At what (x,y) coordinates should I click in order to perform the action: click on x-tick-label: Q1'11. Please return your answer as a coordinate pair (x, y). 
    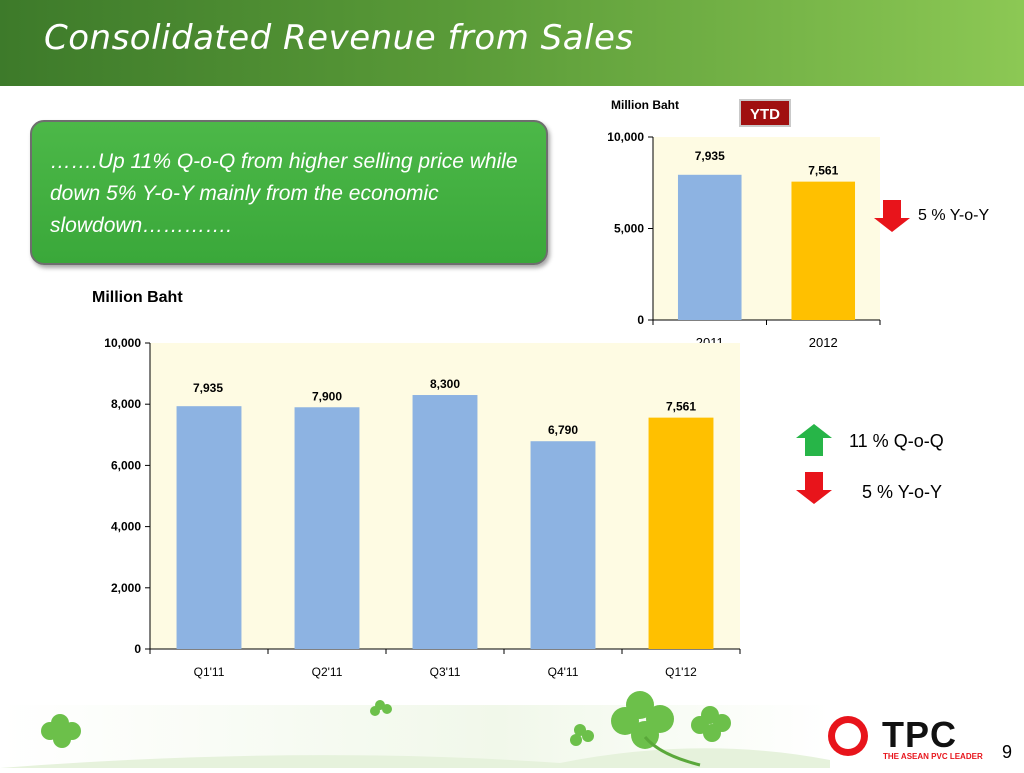
    Looking at the image, I should click on (209, 672).